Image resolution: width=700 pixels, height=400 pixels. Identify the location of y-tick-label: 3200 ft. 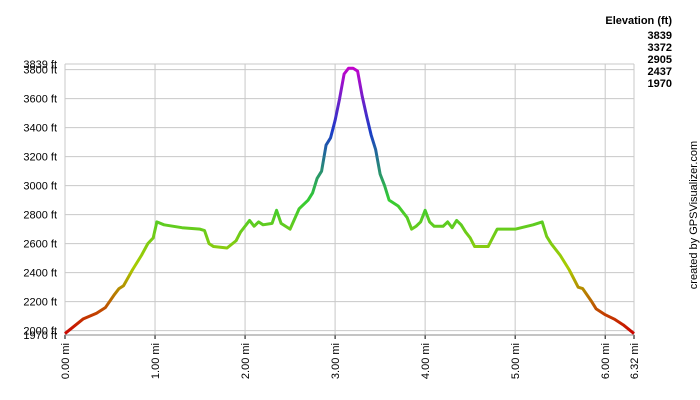
(40, 158).